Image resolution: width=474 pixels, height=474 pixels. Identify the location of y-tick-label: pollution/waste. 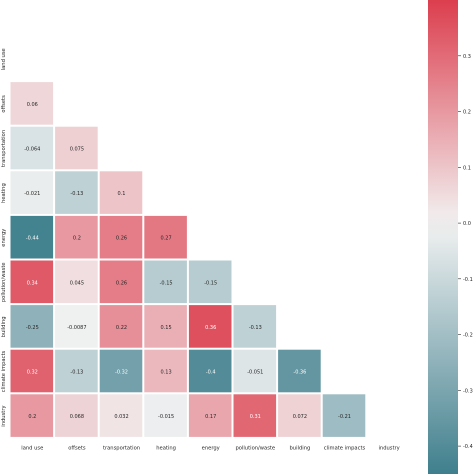
(4, 282).